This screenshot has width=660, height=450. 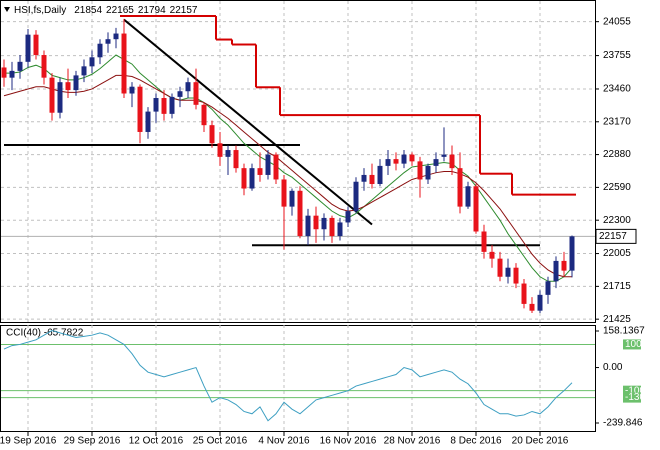 What do you see at coordinates (617, 55) in the screenshot?
I see `y-tick-label: 23755` at bounding box center [617, 55].